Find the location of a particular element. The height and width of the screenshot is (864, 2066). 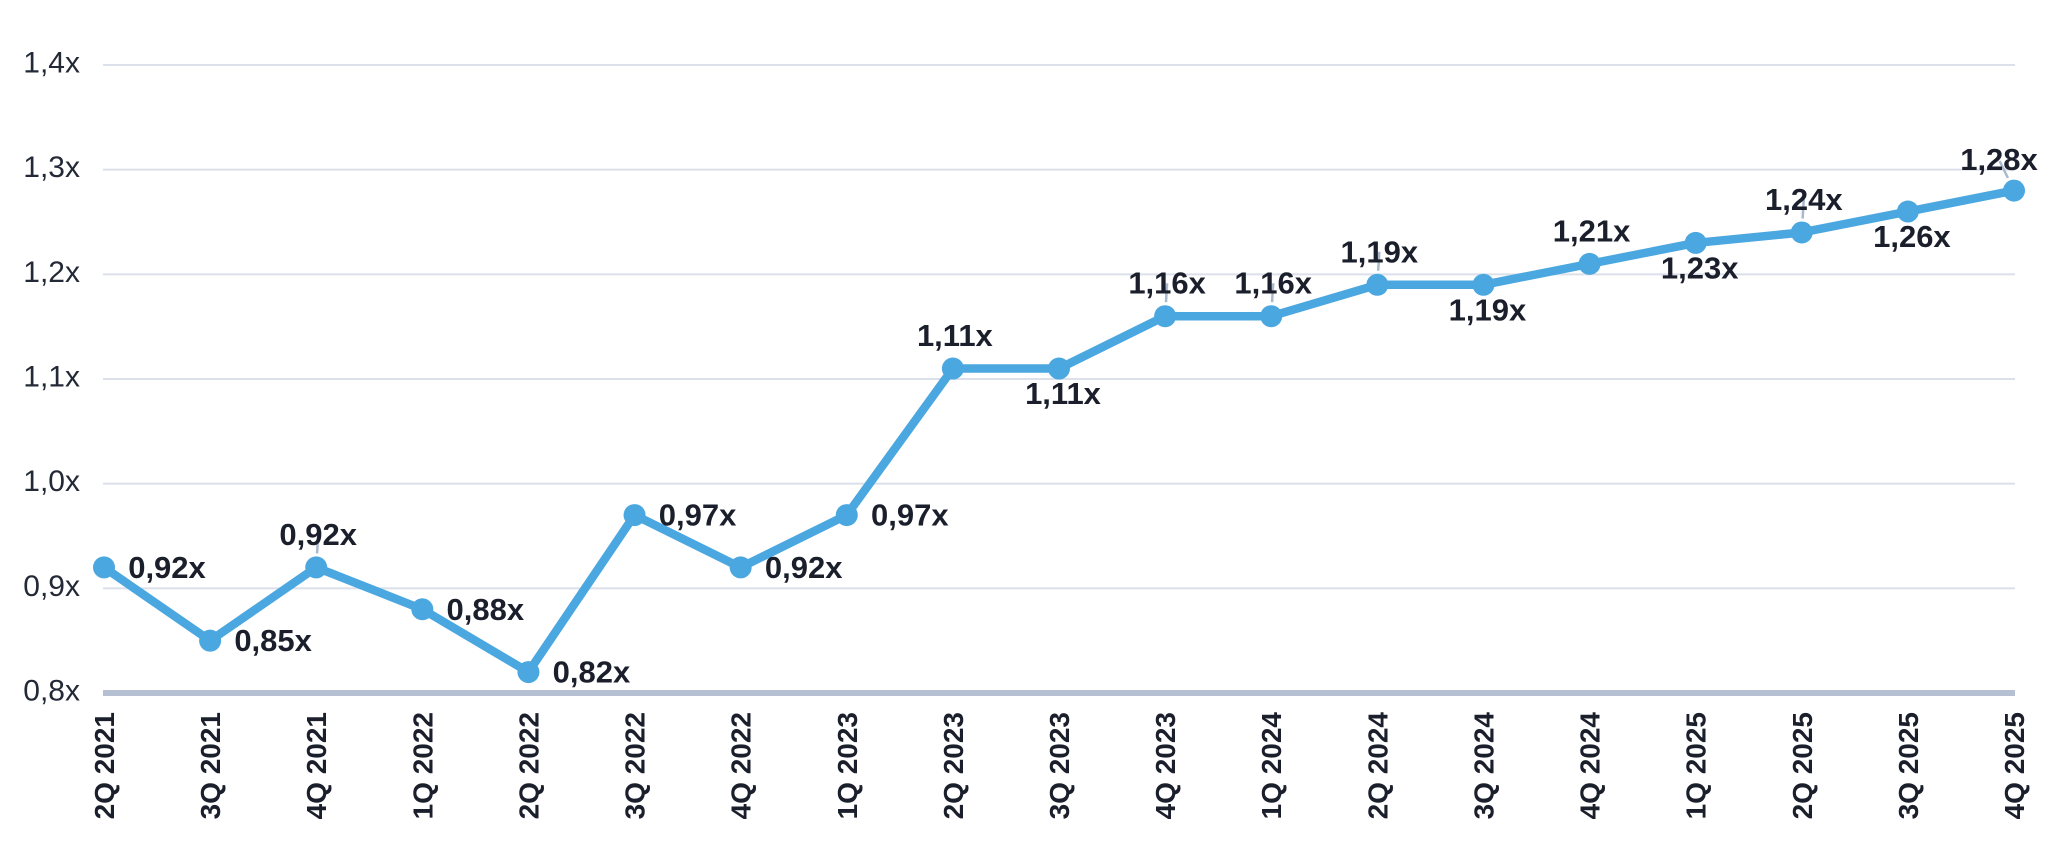

data-point-label: 0,85x is located at coordinates (273, 640).